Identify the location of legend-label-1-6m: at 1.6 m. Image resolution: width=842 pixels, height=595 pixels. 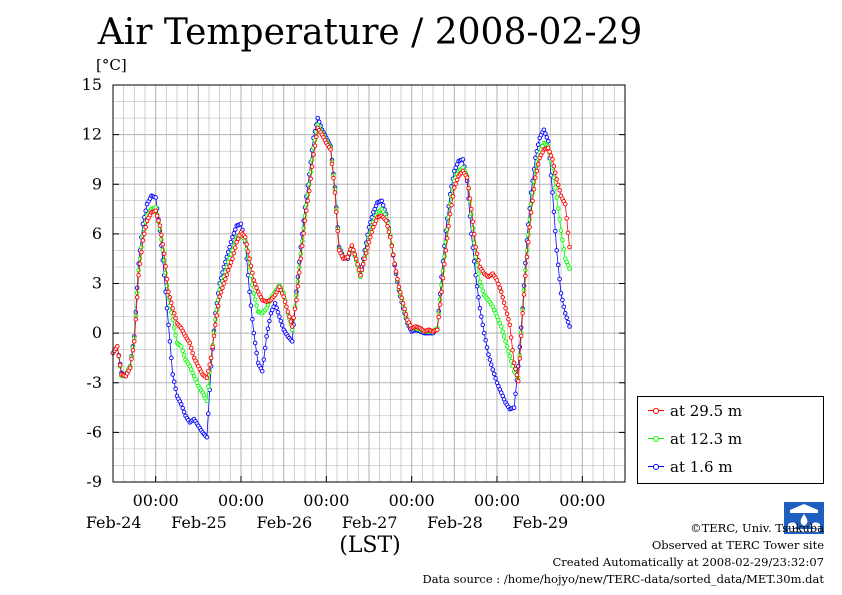
(701, 467).